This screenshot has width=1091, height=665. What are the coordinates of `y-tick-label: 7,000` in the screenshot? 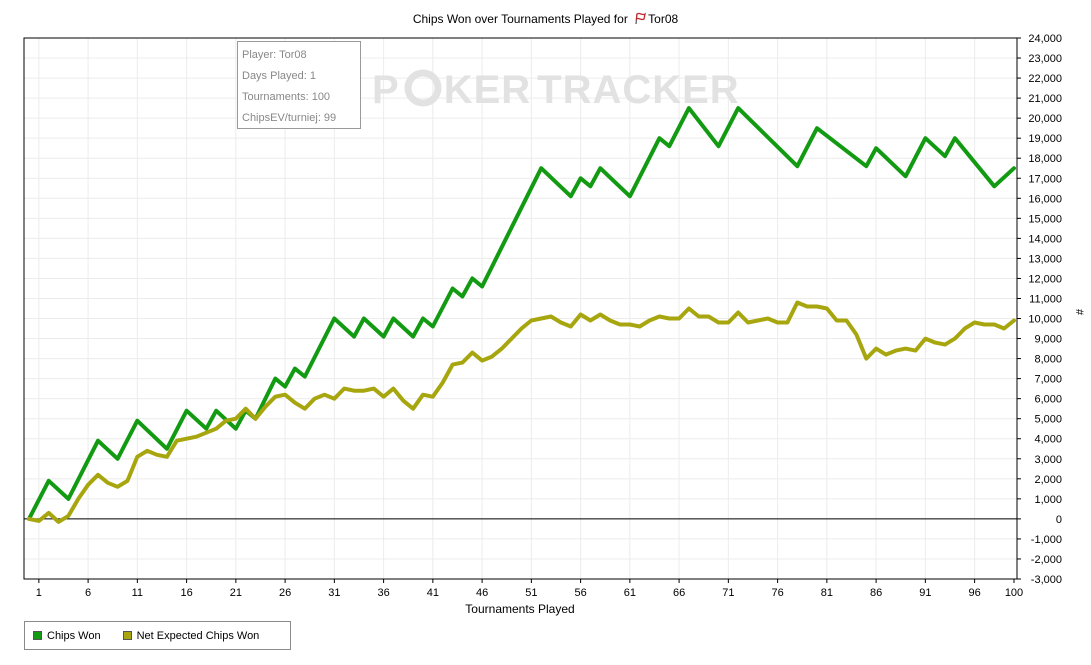 It's located at (1048, 380).